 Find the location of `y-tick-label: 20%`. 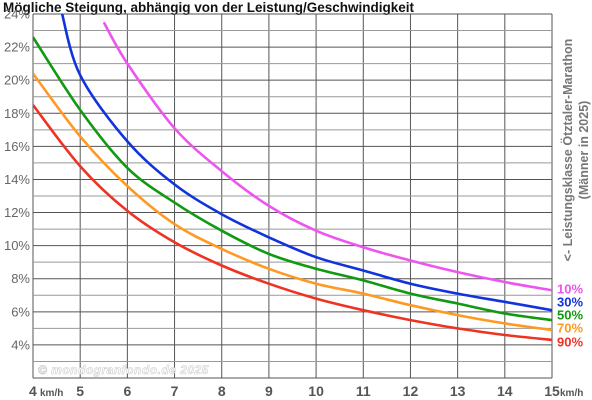

y-tick-label: 20% is located at coordinates (17, 80).